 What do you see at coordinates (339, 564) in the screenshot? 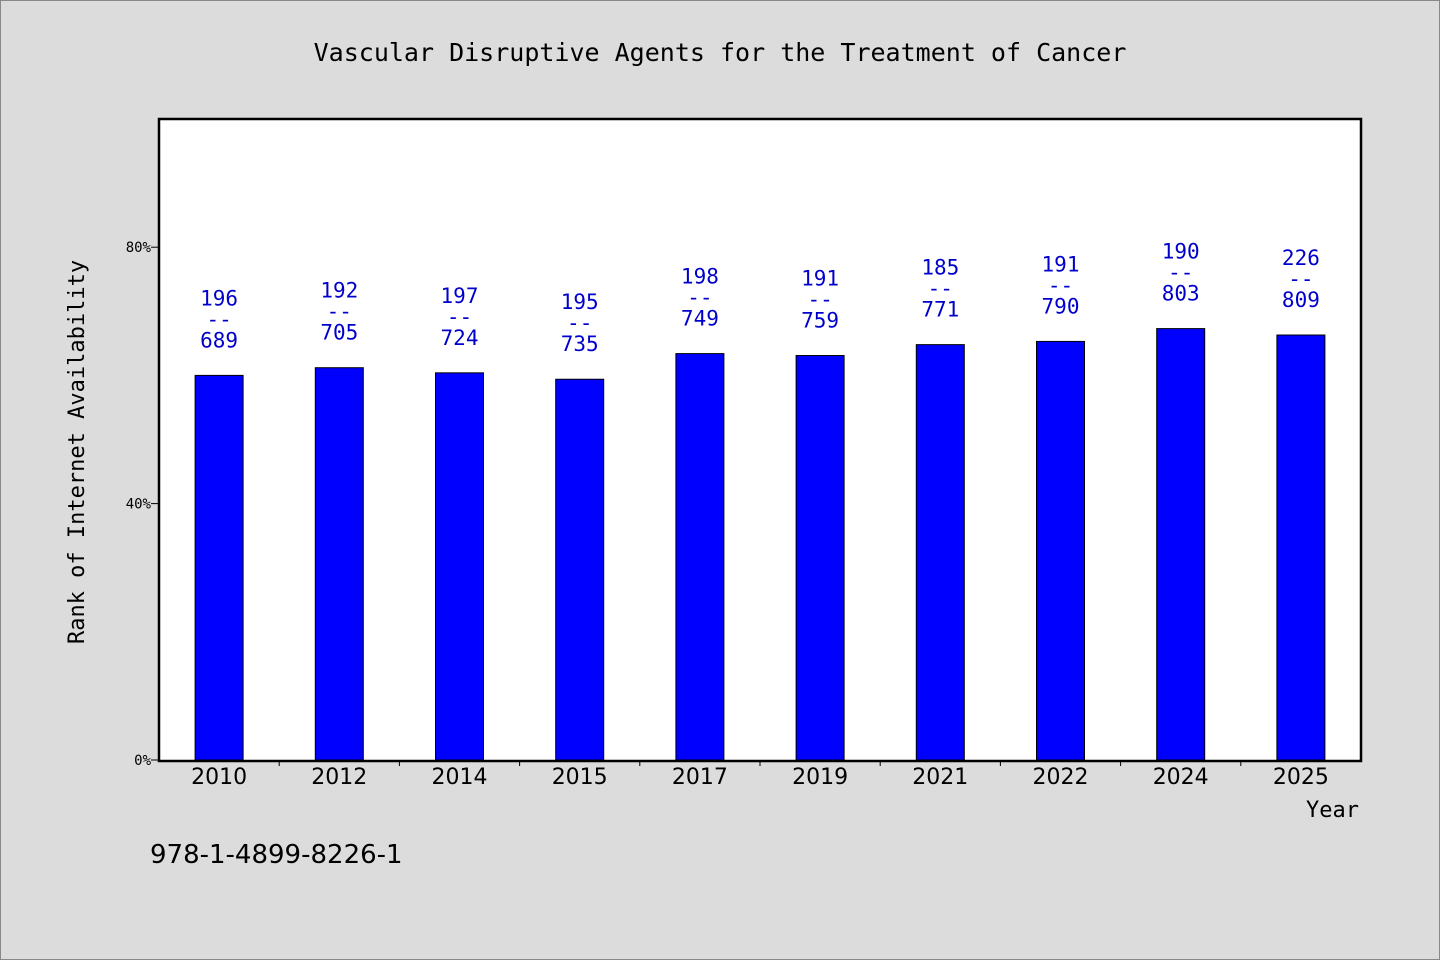
I see `bar-2012` at bounding box center [339, 564].